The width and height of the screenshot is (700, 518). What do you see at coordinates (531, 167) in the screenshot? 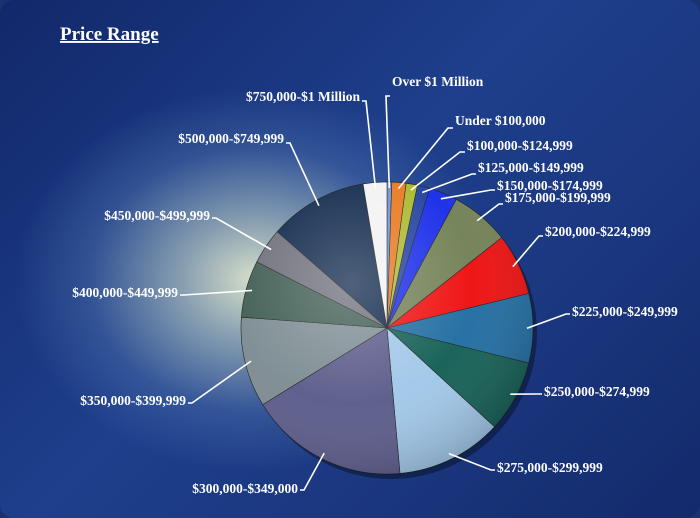
I see `slice-label-4: $125,000-$149,999` at bounding box center [531, 167].